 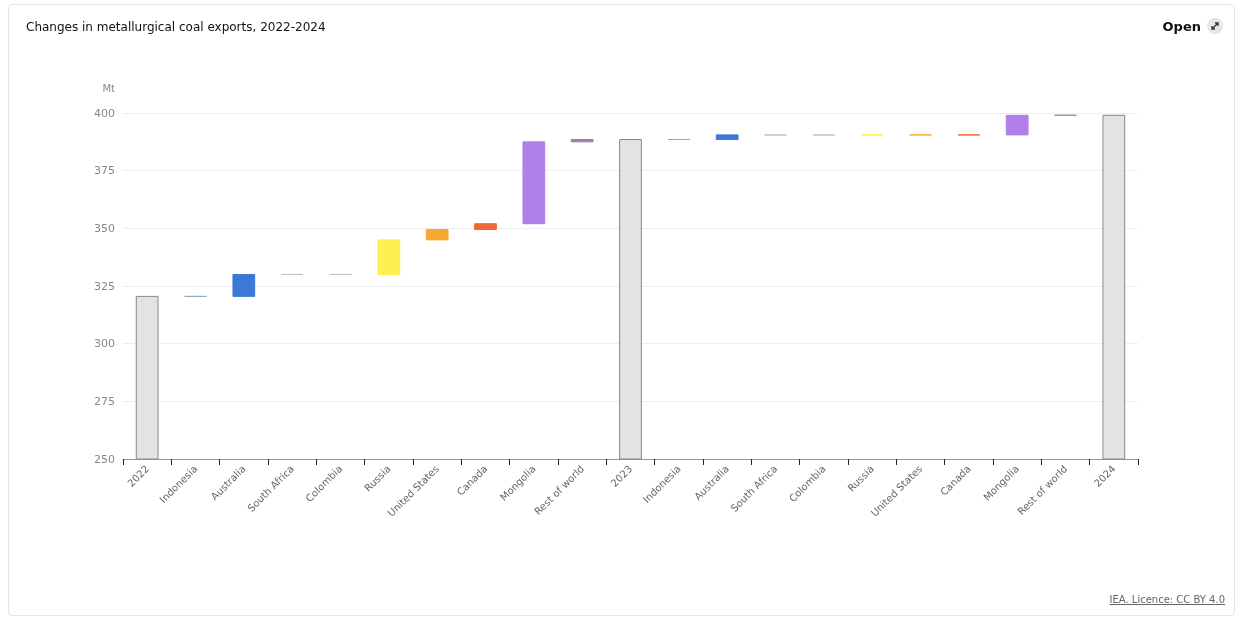 What do you see at coordinates (109, 88) in the screenshot?
I see `y-axis-title: Mt` at bounding box center [109, 88].